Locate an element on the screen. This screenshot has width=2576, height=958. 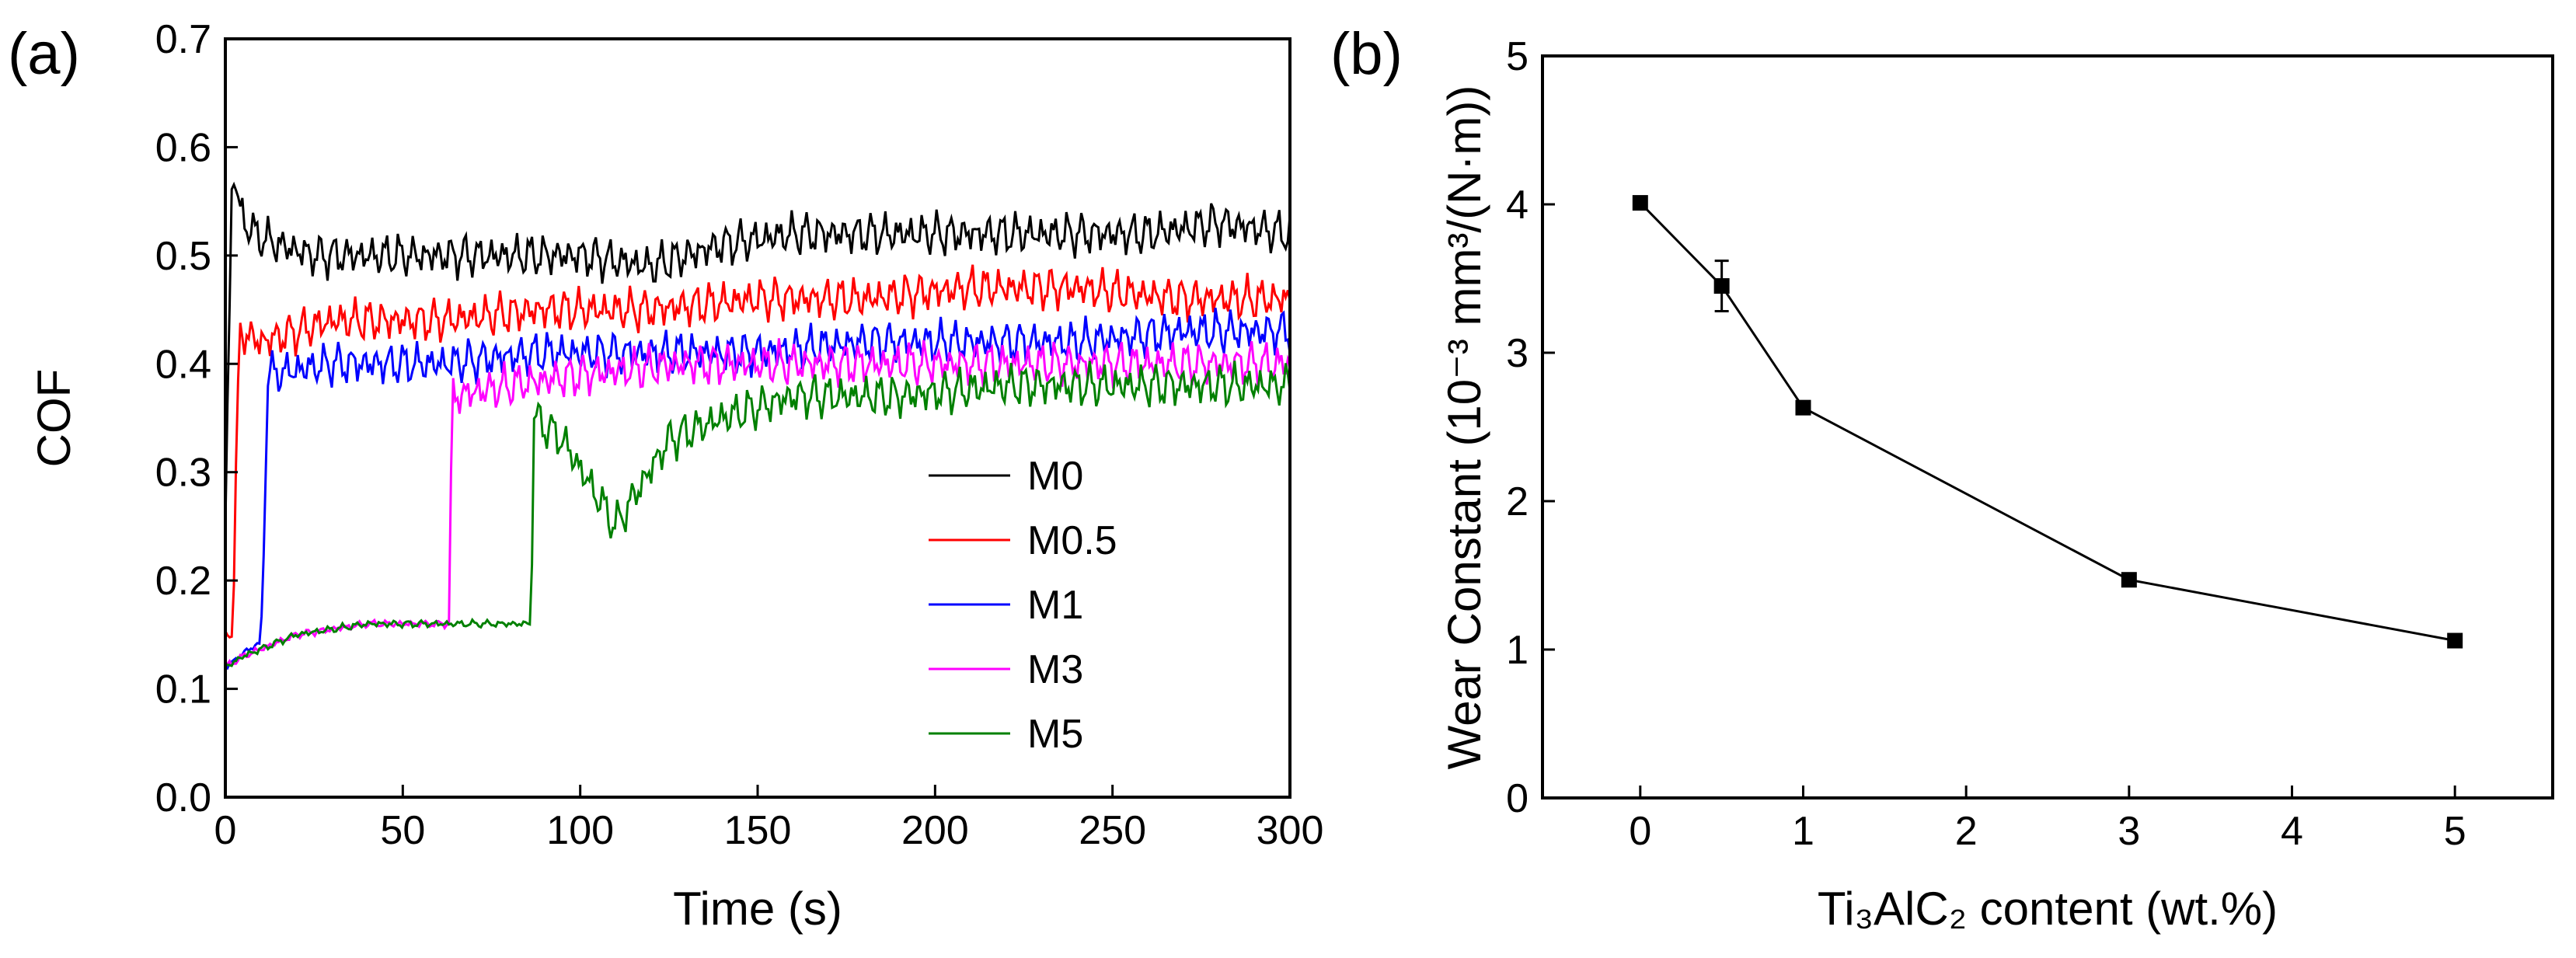
panel-b-xtick-label: 4 is located at coordinates (2292, 831).